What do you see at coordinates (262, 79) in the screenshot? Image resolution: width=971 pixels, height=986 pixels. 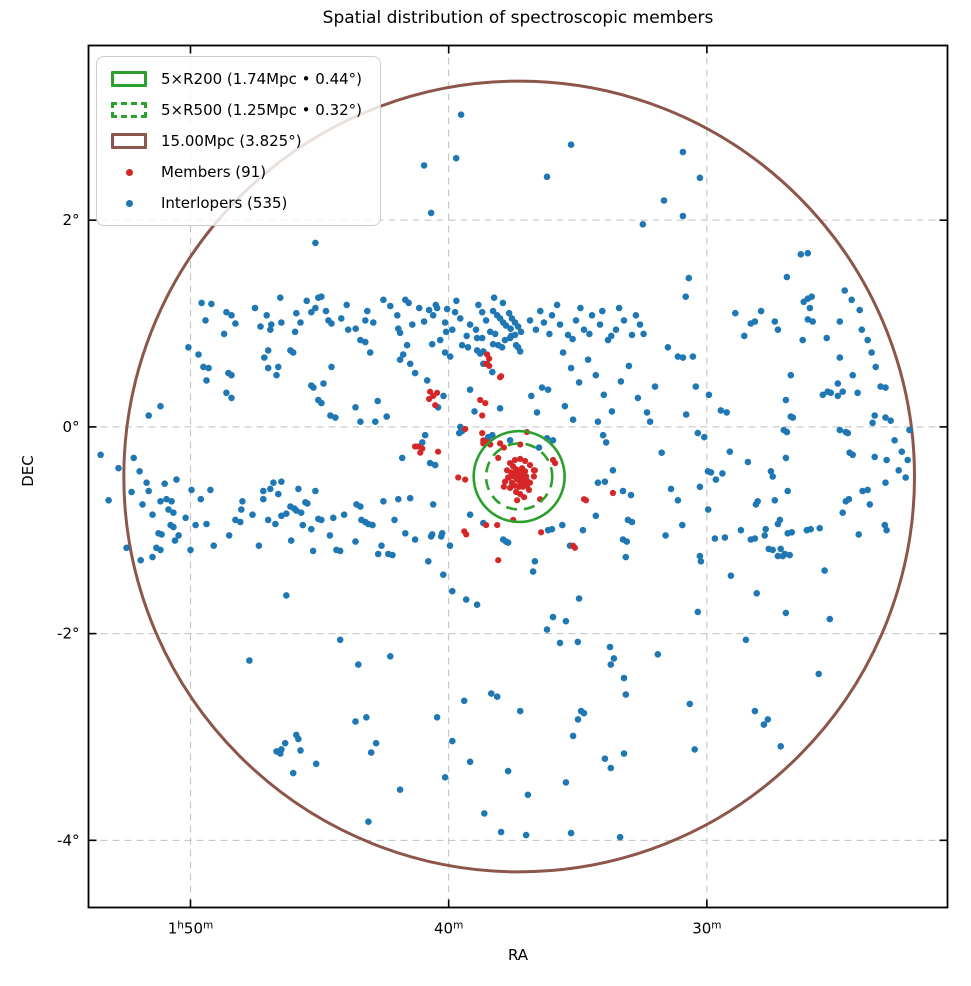 I see `legend-item-label: 5×R200 (1.74Mpc • 0.44°)` at bounding box center [262, 79].